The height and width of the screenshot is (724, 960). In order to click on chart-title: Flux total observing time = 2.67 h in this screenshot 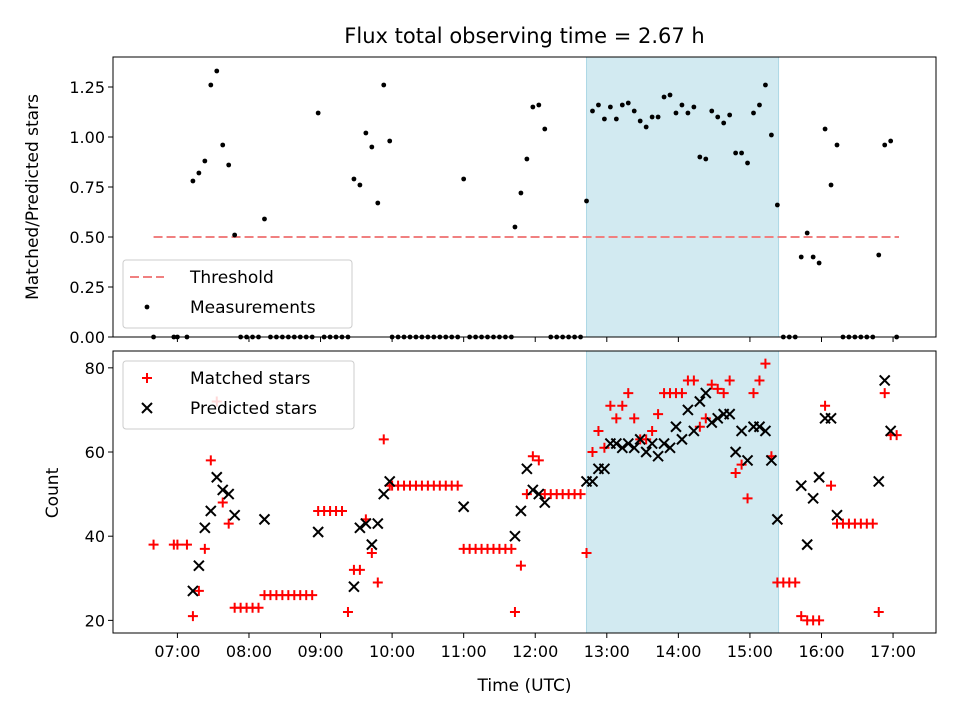, I will do `click(524, 36)`.